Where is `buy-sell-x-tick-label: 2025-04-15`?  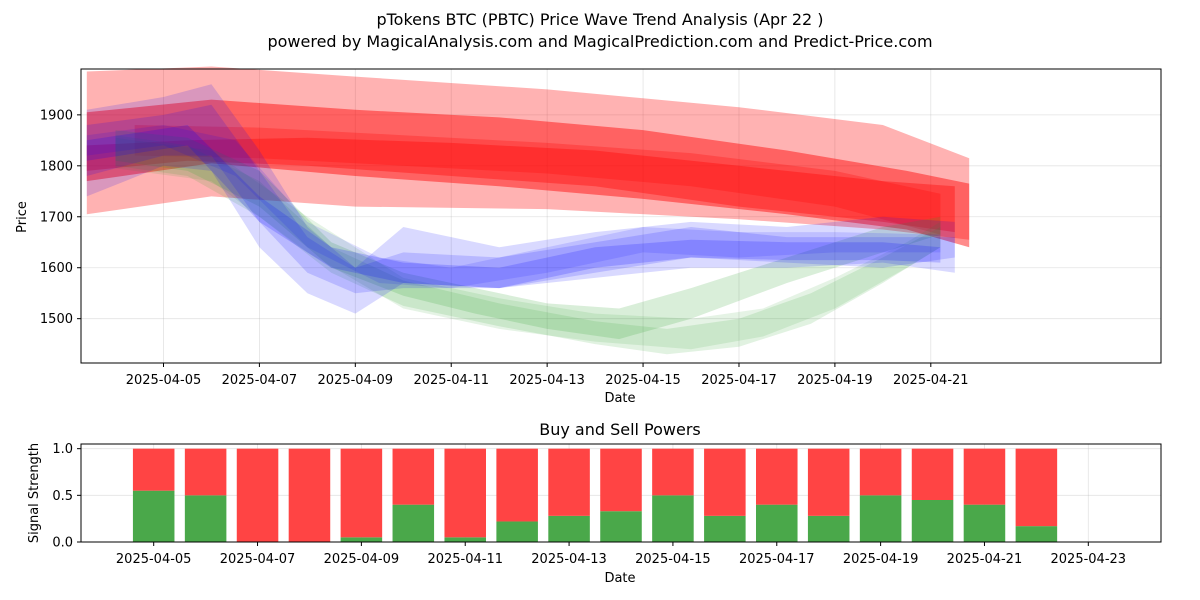 buy-sell-x-tick-label: 2025-04-15 is located at coordinates (673, 559).